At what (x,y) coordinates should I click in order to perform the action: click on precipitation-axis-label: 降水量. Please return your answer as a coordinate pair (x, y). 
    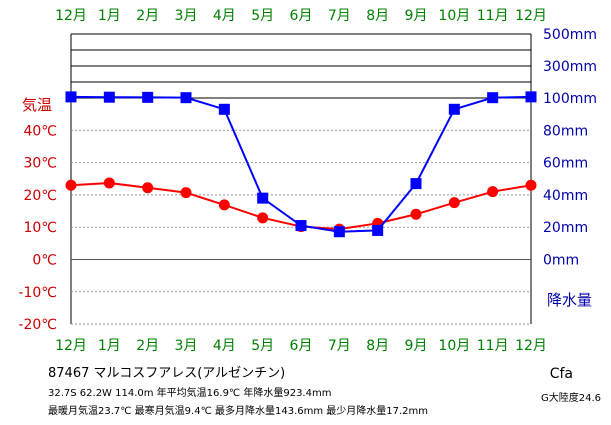
    Looking at the image, I should click on (569, 300).